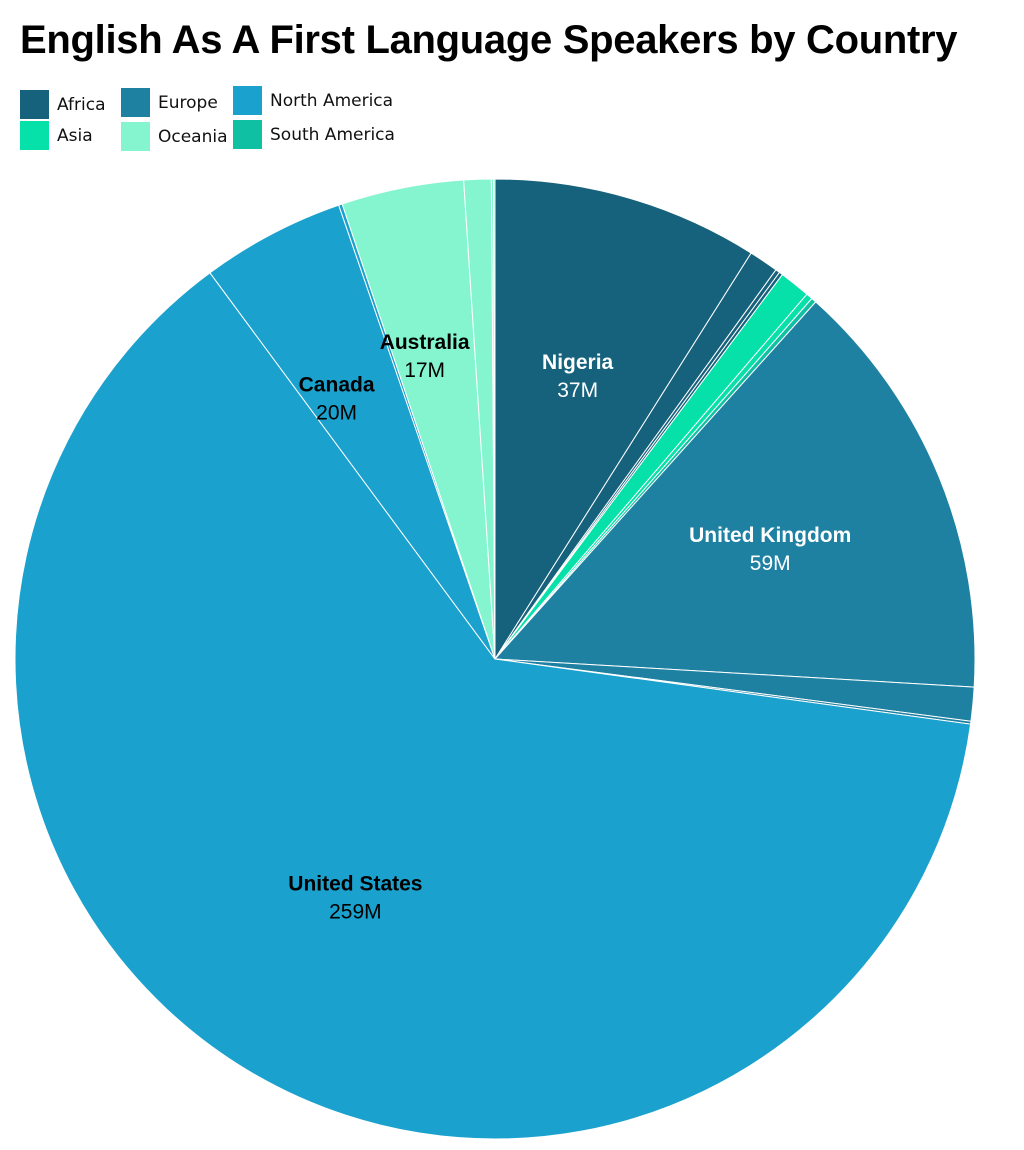  I want to click on slice-value-australia: 17M, so click(424, 370).